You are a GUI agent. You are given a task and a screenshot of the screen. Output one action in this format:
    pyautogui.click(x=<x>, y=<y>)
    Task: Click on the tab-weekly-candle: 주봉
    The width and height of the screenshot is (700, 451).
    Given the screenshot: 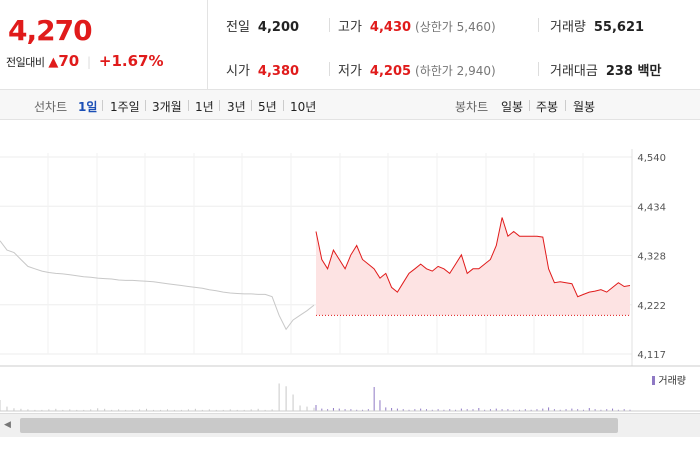 What is the action you would take?
    pyautogui.click(x=547, y=107)
    